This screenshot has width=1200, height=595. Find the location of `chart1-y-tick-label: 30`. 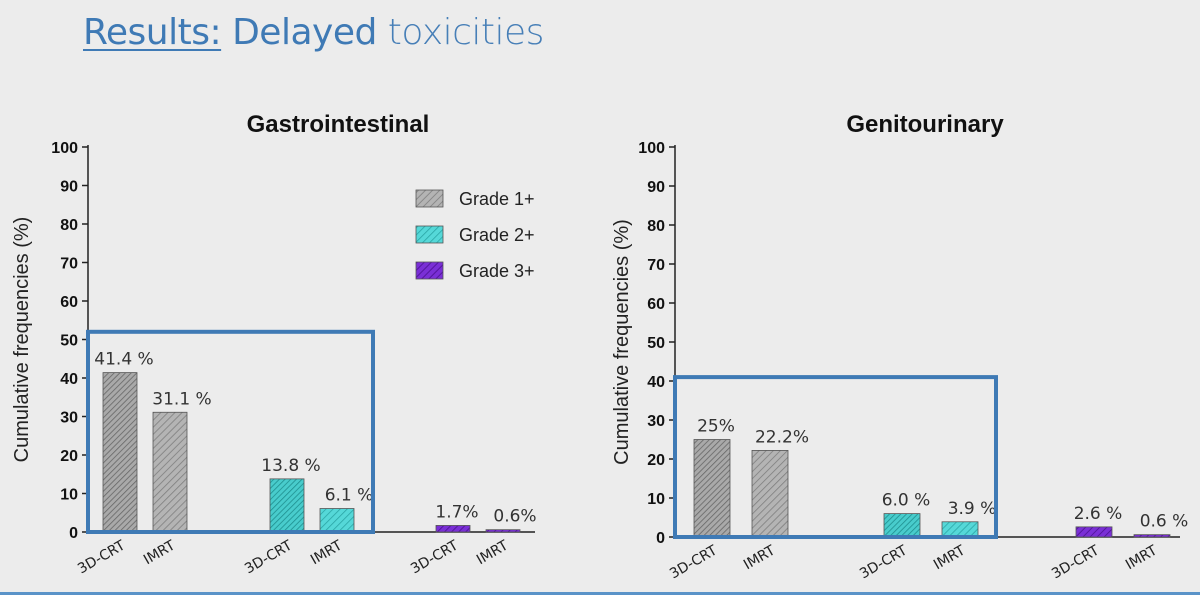

chart1-y-tick-label: 30 is located at coordinates (69, 418).